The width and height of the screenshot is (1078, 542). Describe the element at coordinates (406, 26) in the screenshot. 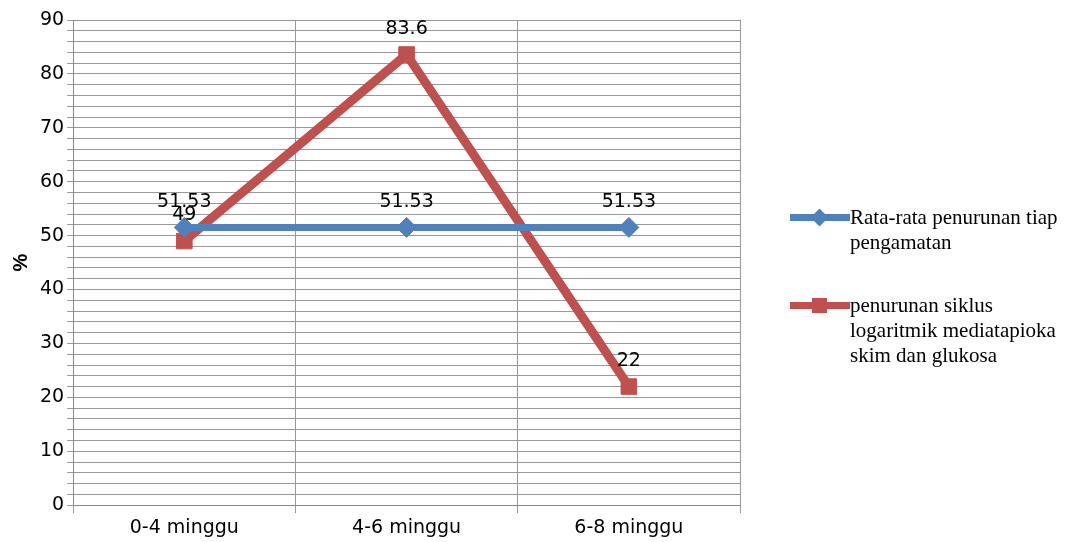

I see `data-label: 83.6` at that location.